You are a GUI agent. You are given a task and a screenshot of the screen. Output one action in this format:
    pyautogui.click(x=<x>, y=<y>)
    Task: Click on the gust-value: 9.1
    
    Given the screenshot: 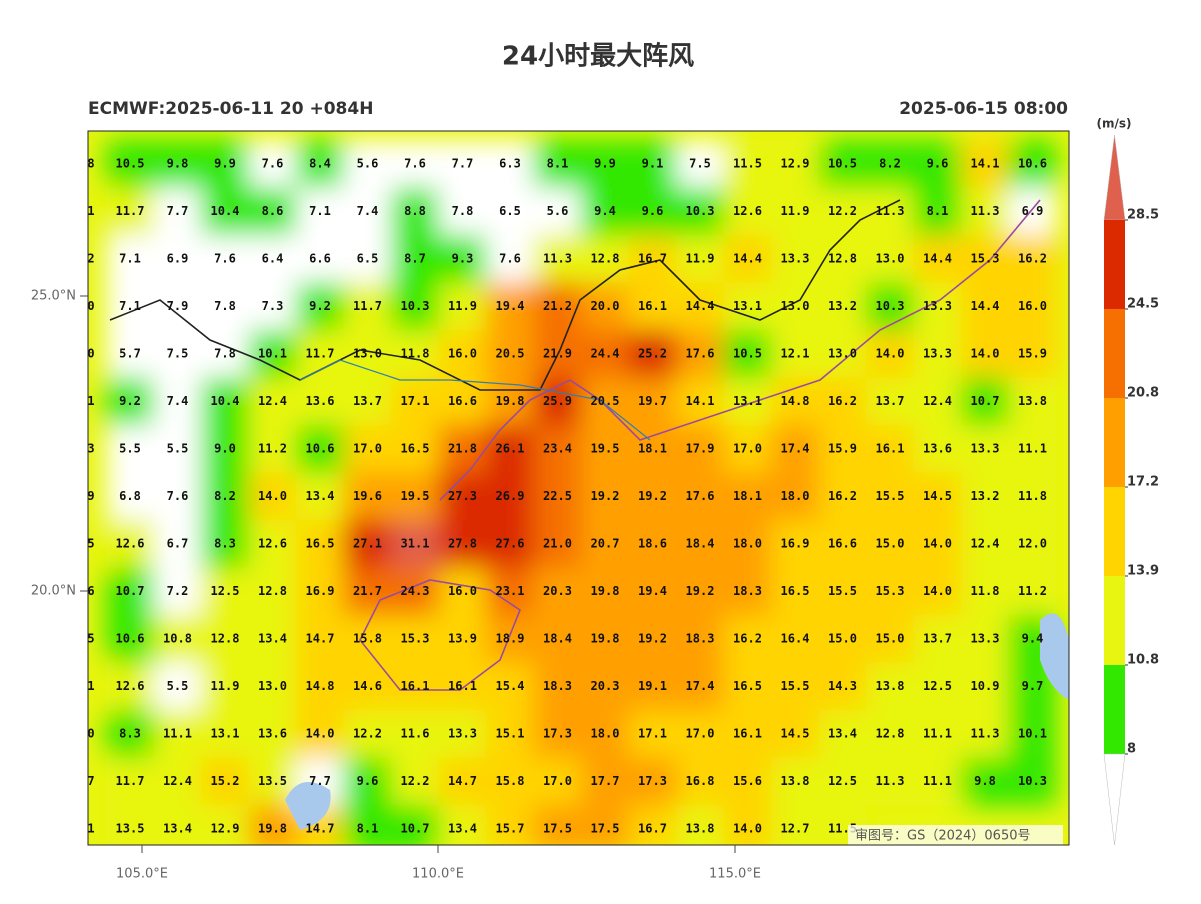 What is the action you would take?
    pyautogui.click(x=653, y=164)
    